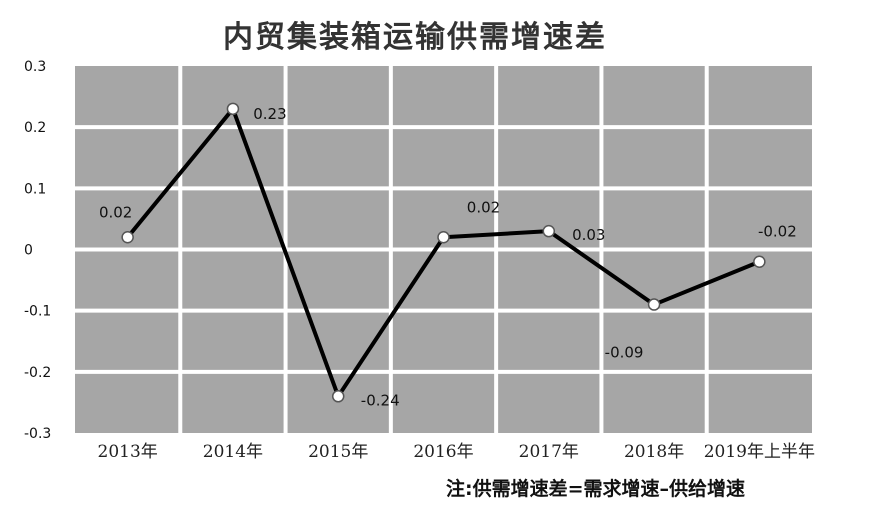 The height and width of the screenshot is (515, 870). Describe the element at coordinates (596, 489) in the screenshot. I see `chart-note: 注:供需增速差=需求增速–供给增速` at that location.